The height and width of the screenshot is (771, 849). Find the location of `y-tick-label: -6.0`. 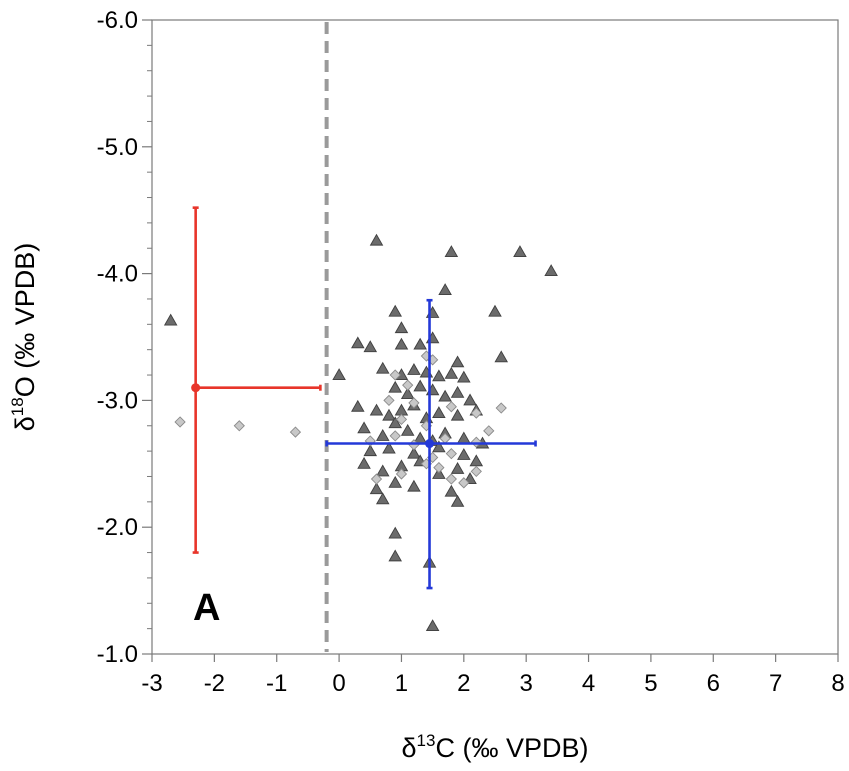

y-tick-label: -6.0 is located at coordinates (117, 20).